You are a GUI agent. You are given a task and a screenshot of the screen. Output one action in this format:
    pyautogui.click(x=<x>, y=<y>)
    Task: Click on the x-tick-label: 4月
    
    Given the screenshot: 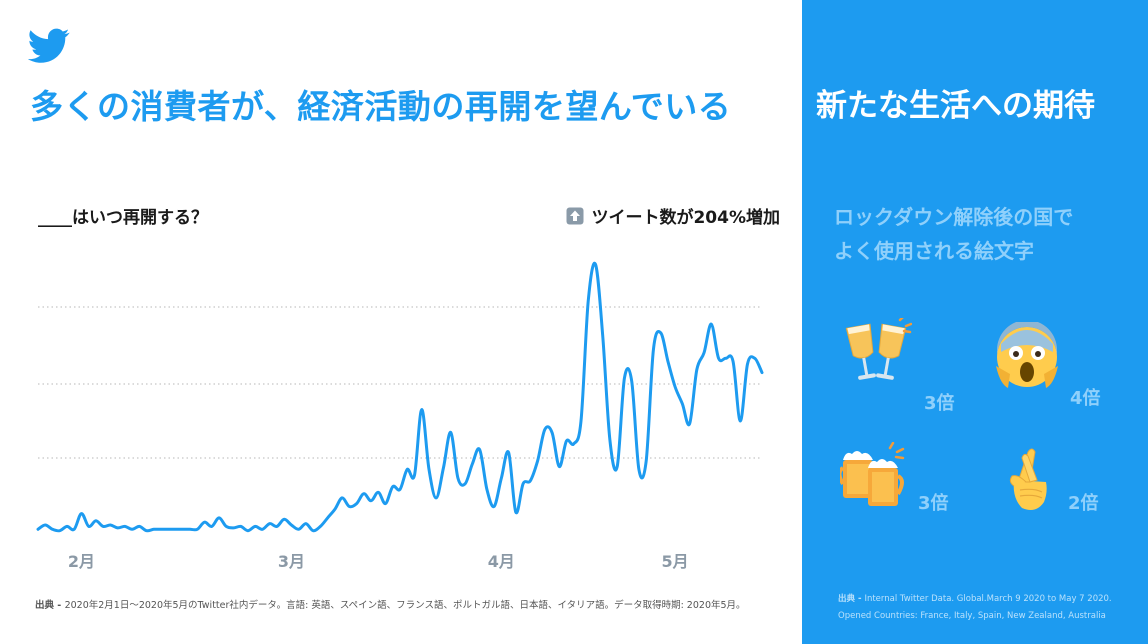 What is the action you would take?
    pyautogui.click(x=501, y=561)
    